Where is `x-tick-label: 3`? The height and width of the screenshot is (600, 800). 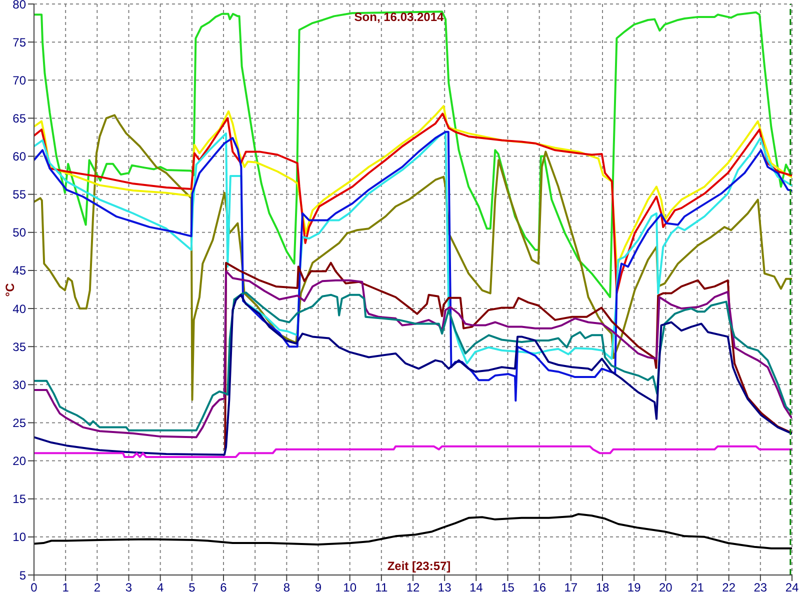
x-tick-label: 3 is located at coordinates (128, 587).